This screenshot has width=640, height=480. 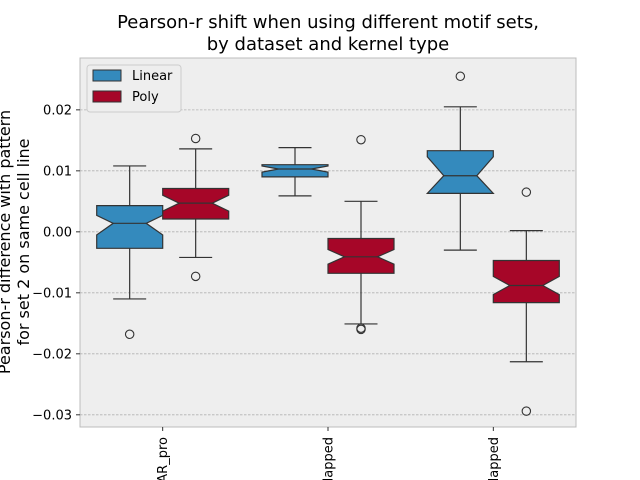 What do you see at coordinates (107, 96) in the screenshot?
I see `legend-swatch-poly` at bounding box center [107, 96].